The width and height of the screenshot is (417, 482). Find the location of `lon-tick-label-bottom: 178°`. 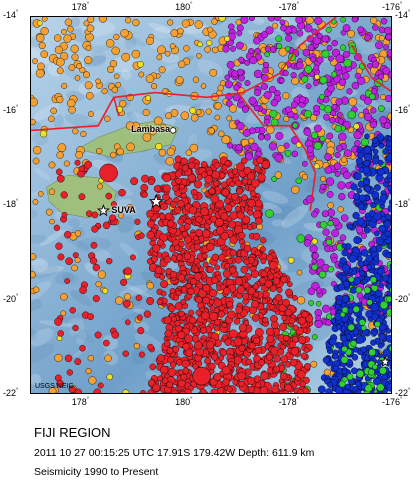

lon-tick-label-bottom: 178° is located at coordinates (80, 402).